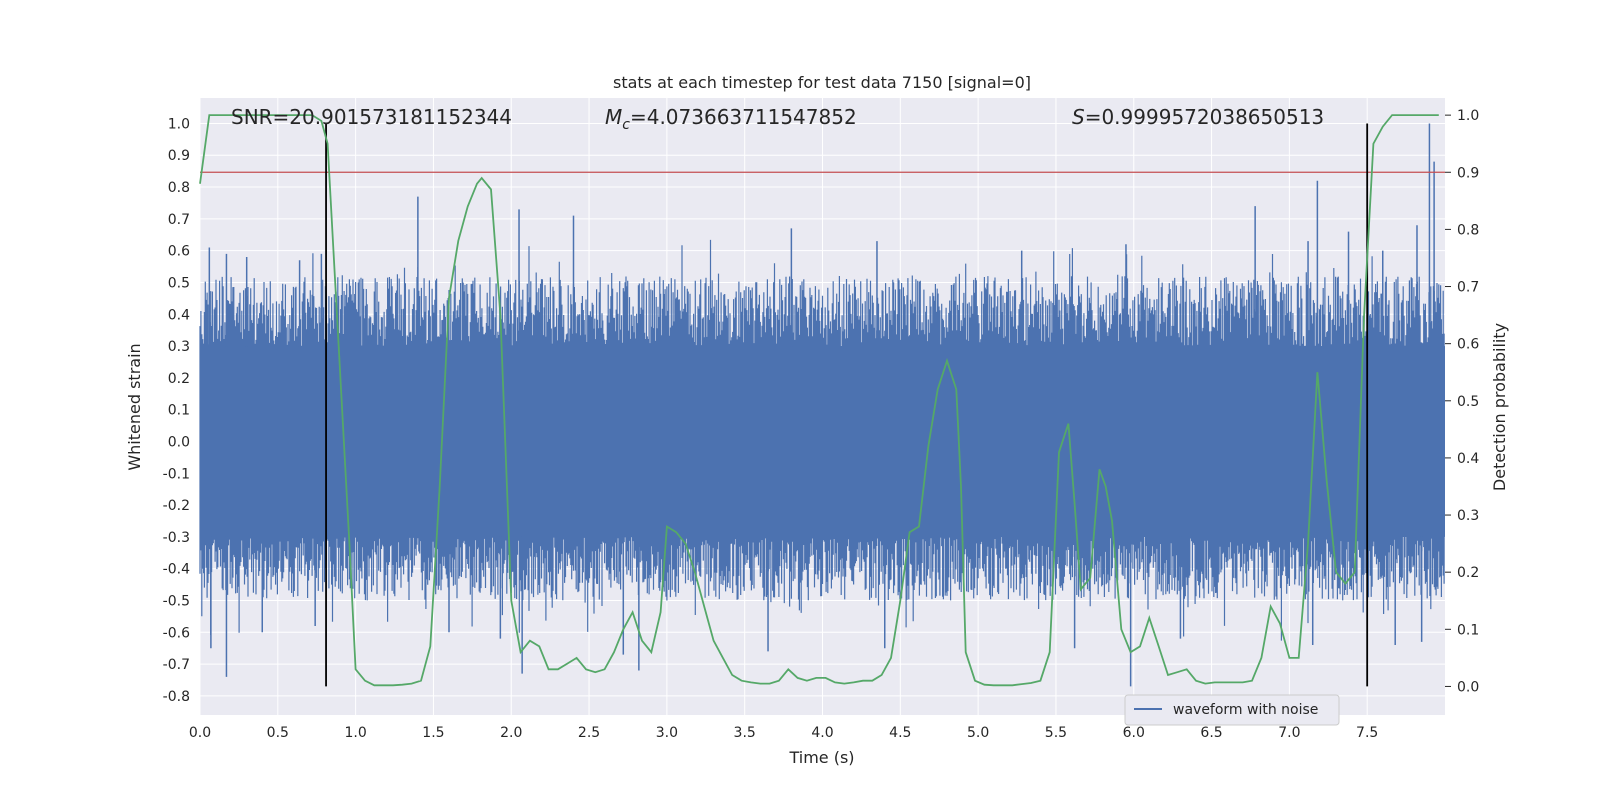  I want to click on y-left-tick-label: -0.8, so click(176, 697).